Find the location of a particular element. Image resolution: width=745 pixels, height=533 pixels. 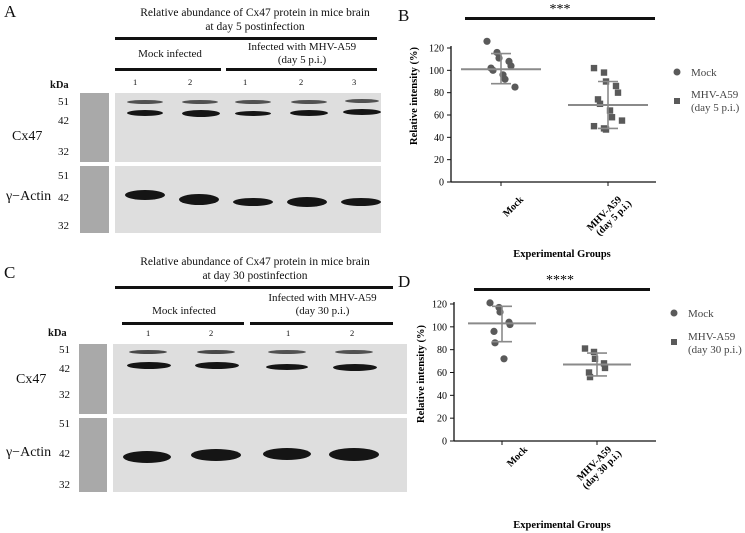

panel-c-blot-actin is located at coordinates (260, 455).